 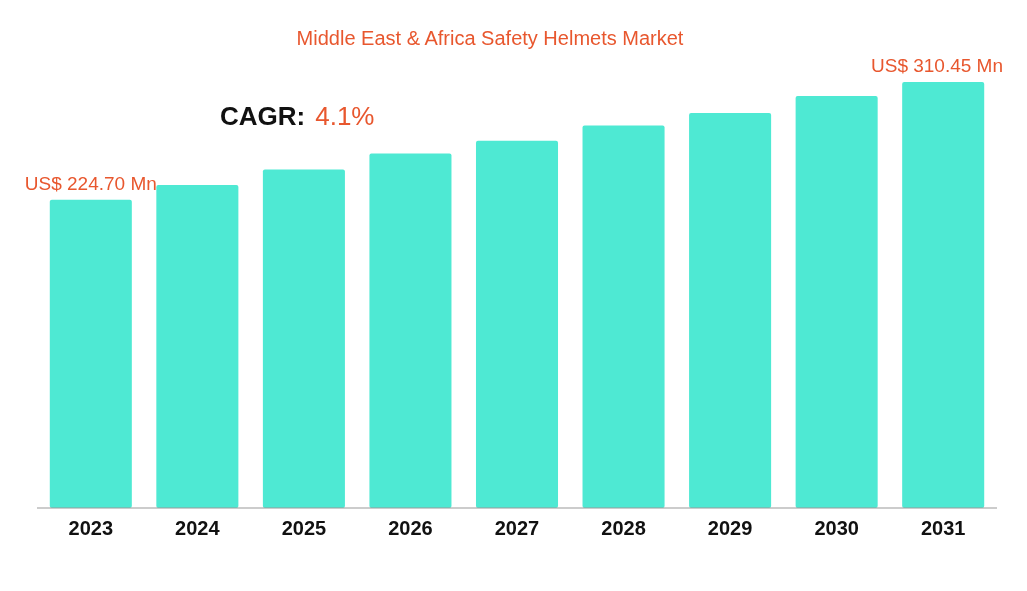 I want to click on x-tick-label: 2031, so click(x=943, y=528).